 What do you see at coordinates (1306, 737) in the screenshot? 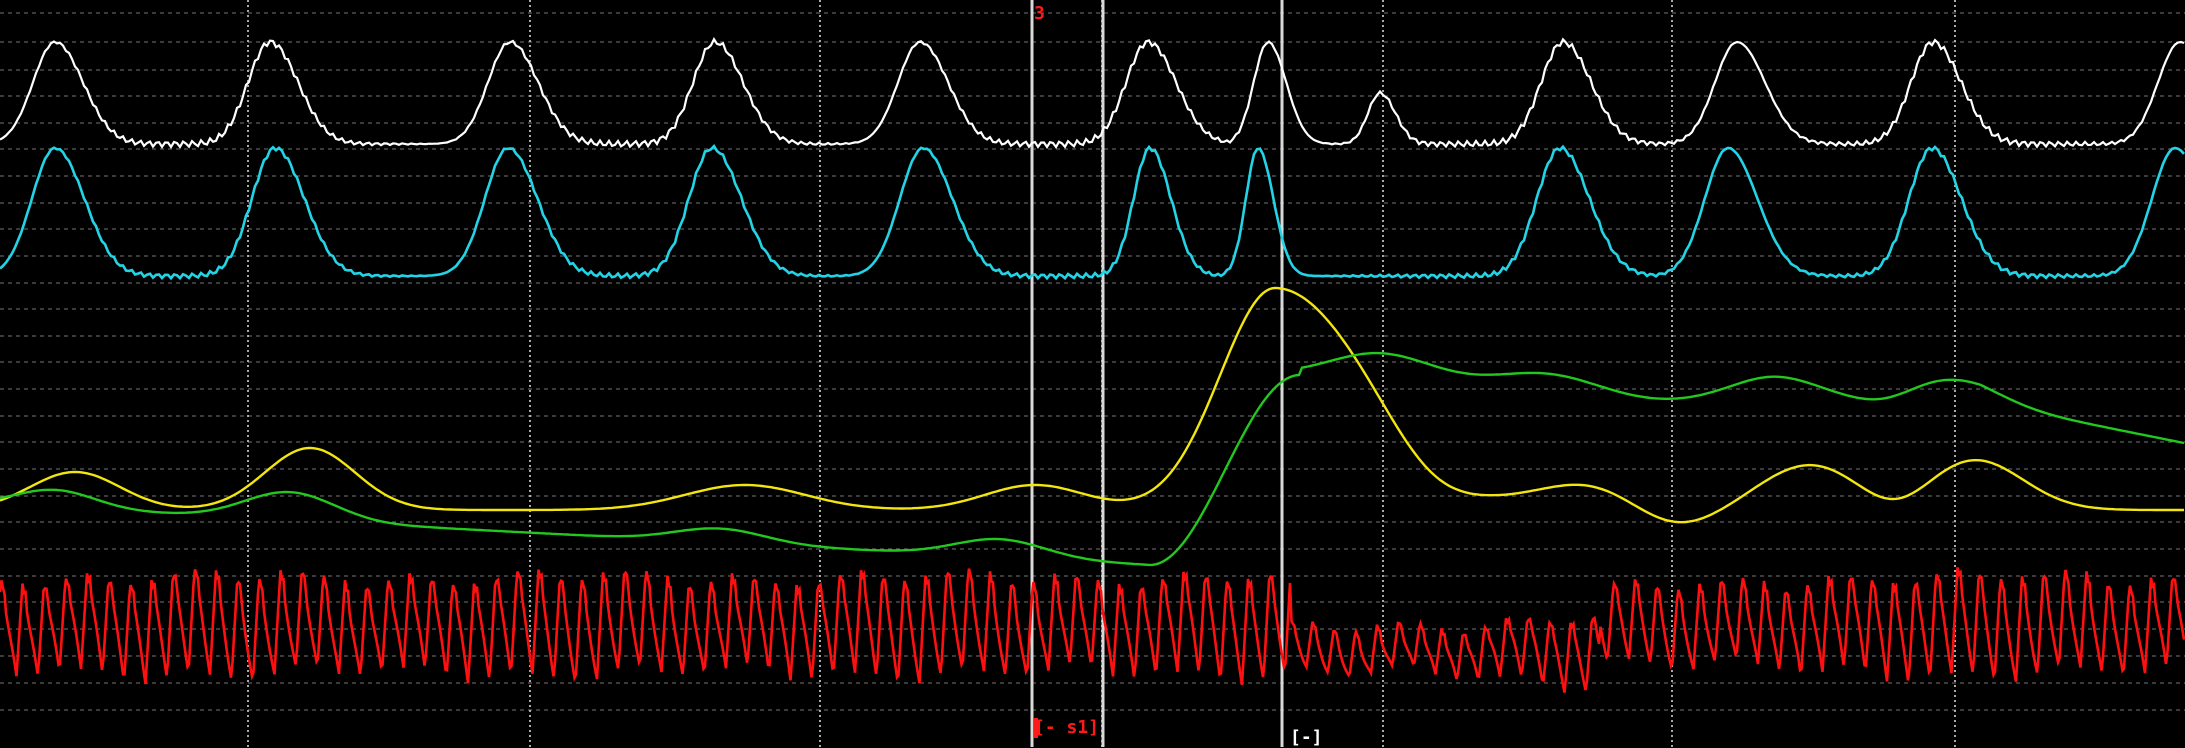
I see `event-marker-label: [-]` at bounding box center [1306, 737].